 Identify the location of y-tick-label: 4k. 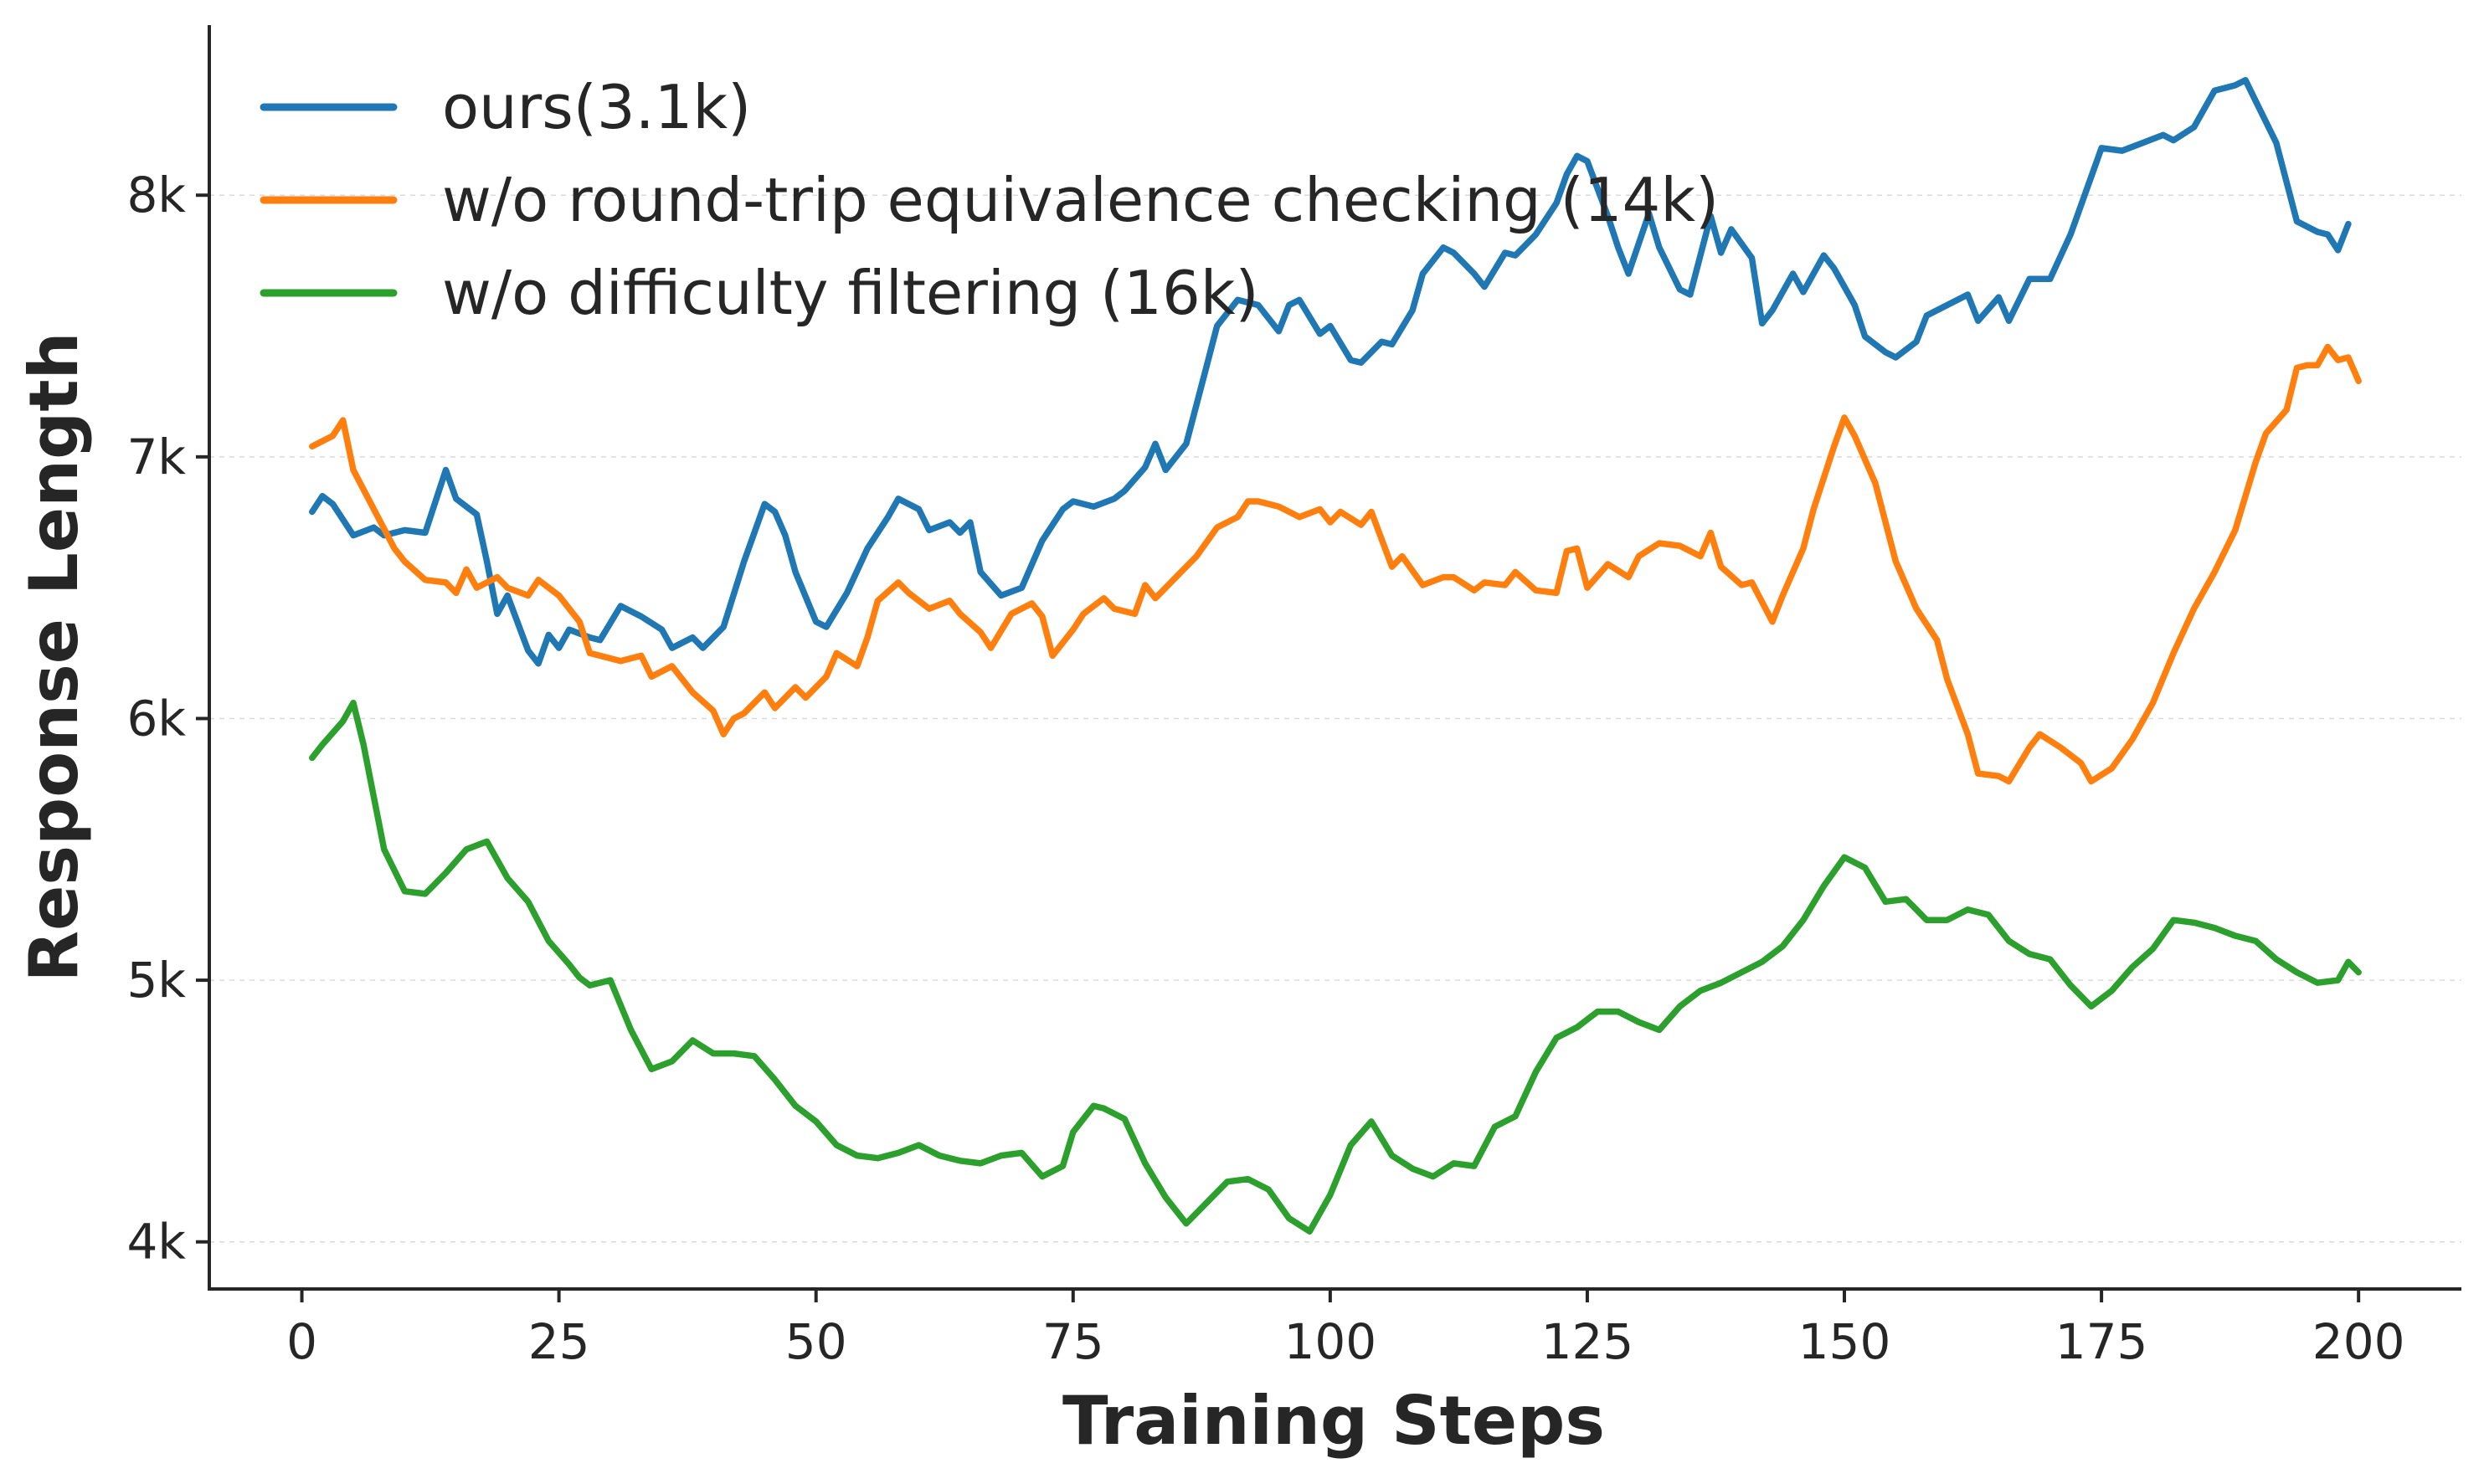
(157, 1243).